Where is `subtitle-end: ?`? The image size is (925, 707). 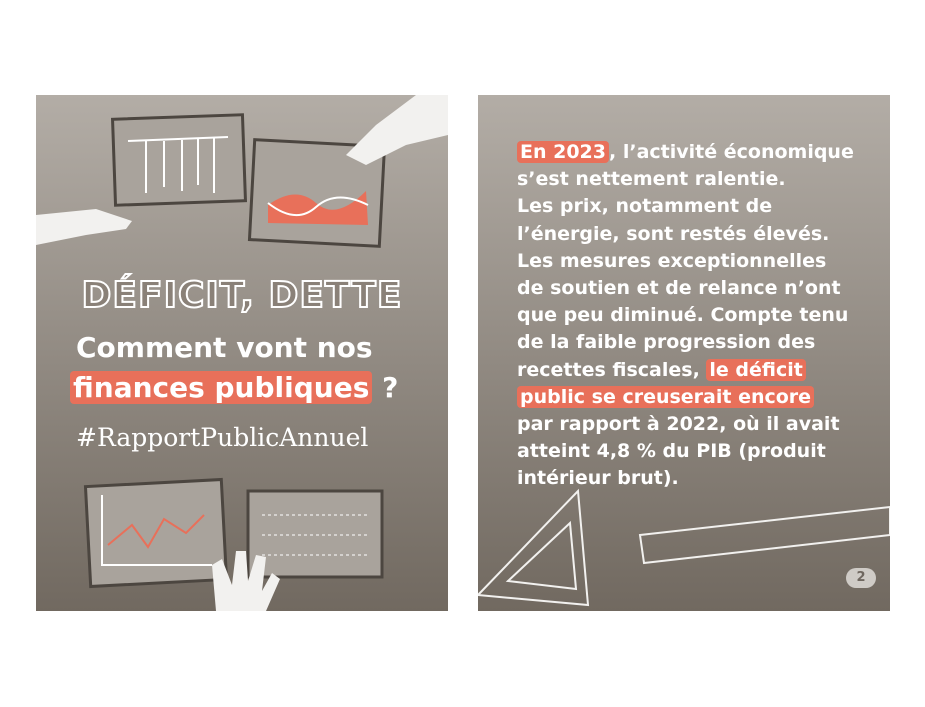
subtitle-end: ? is located at coordinates (390, 387).